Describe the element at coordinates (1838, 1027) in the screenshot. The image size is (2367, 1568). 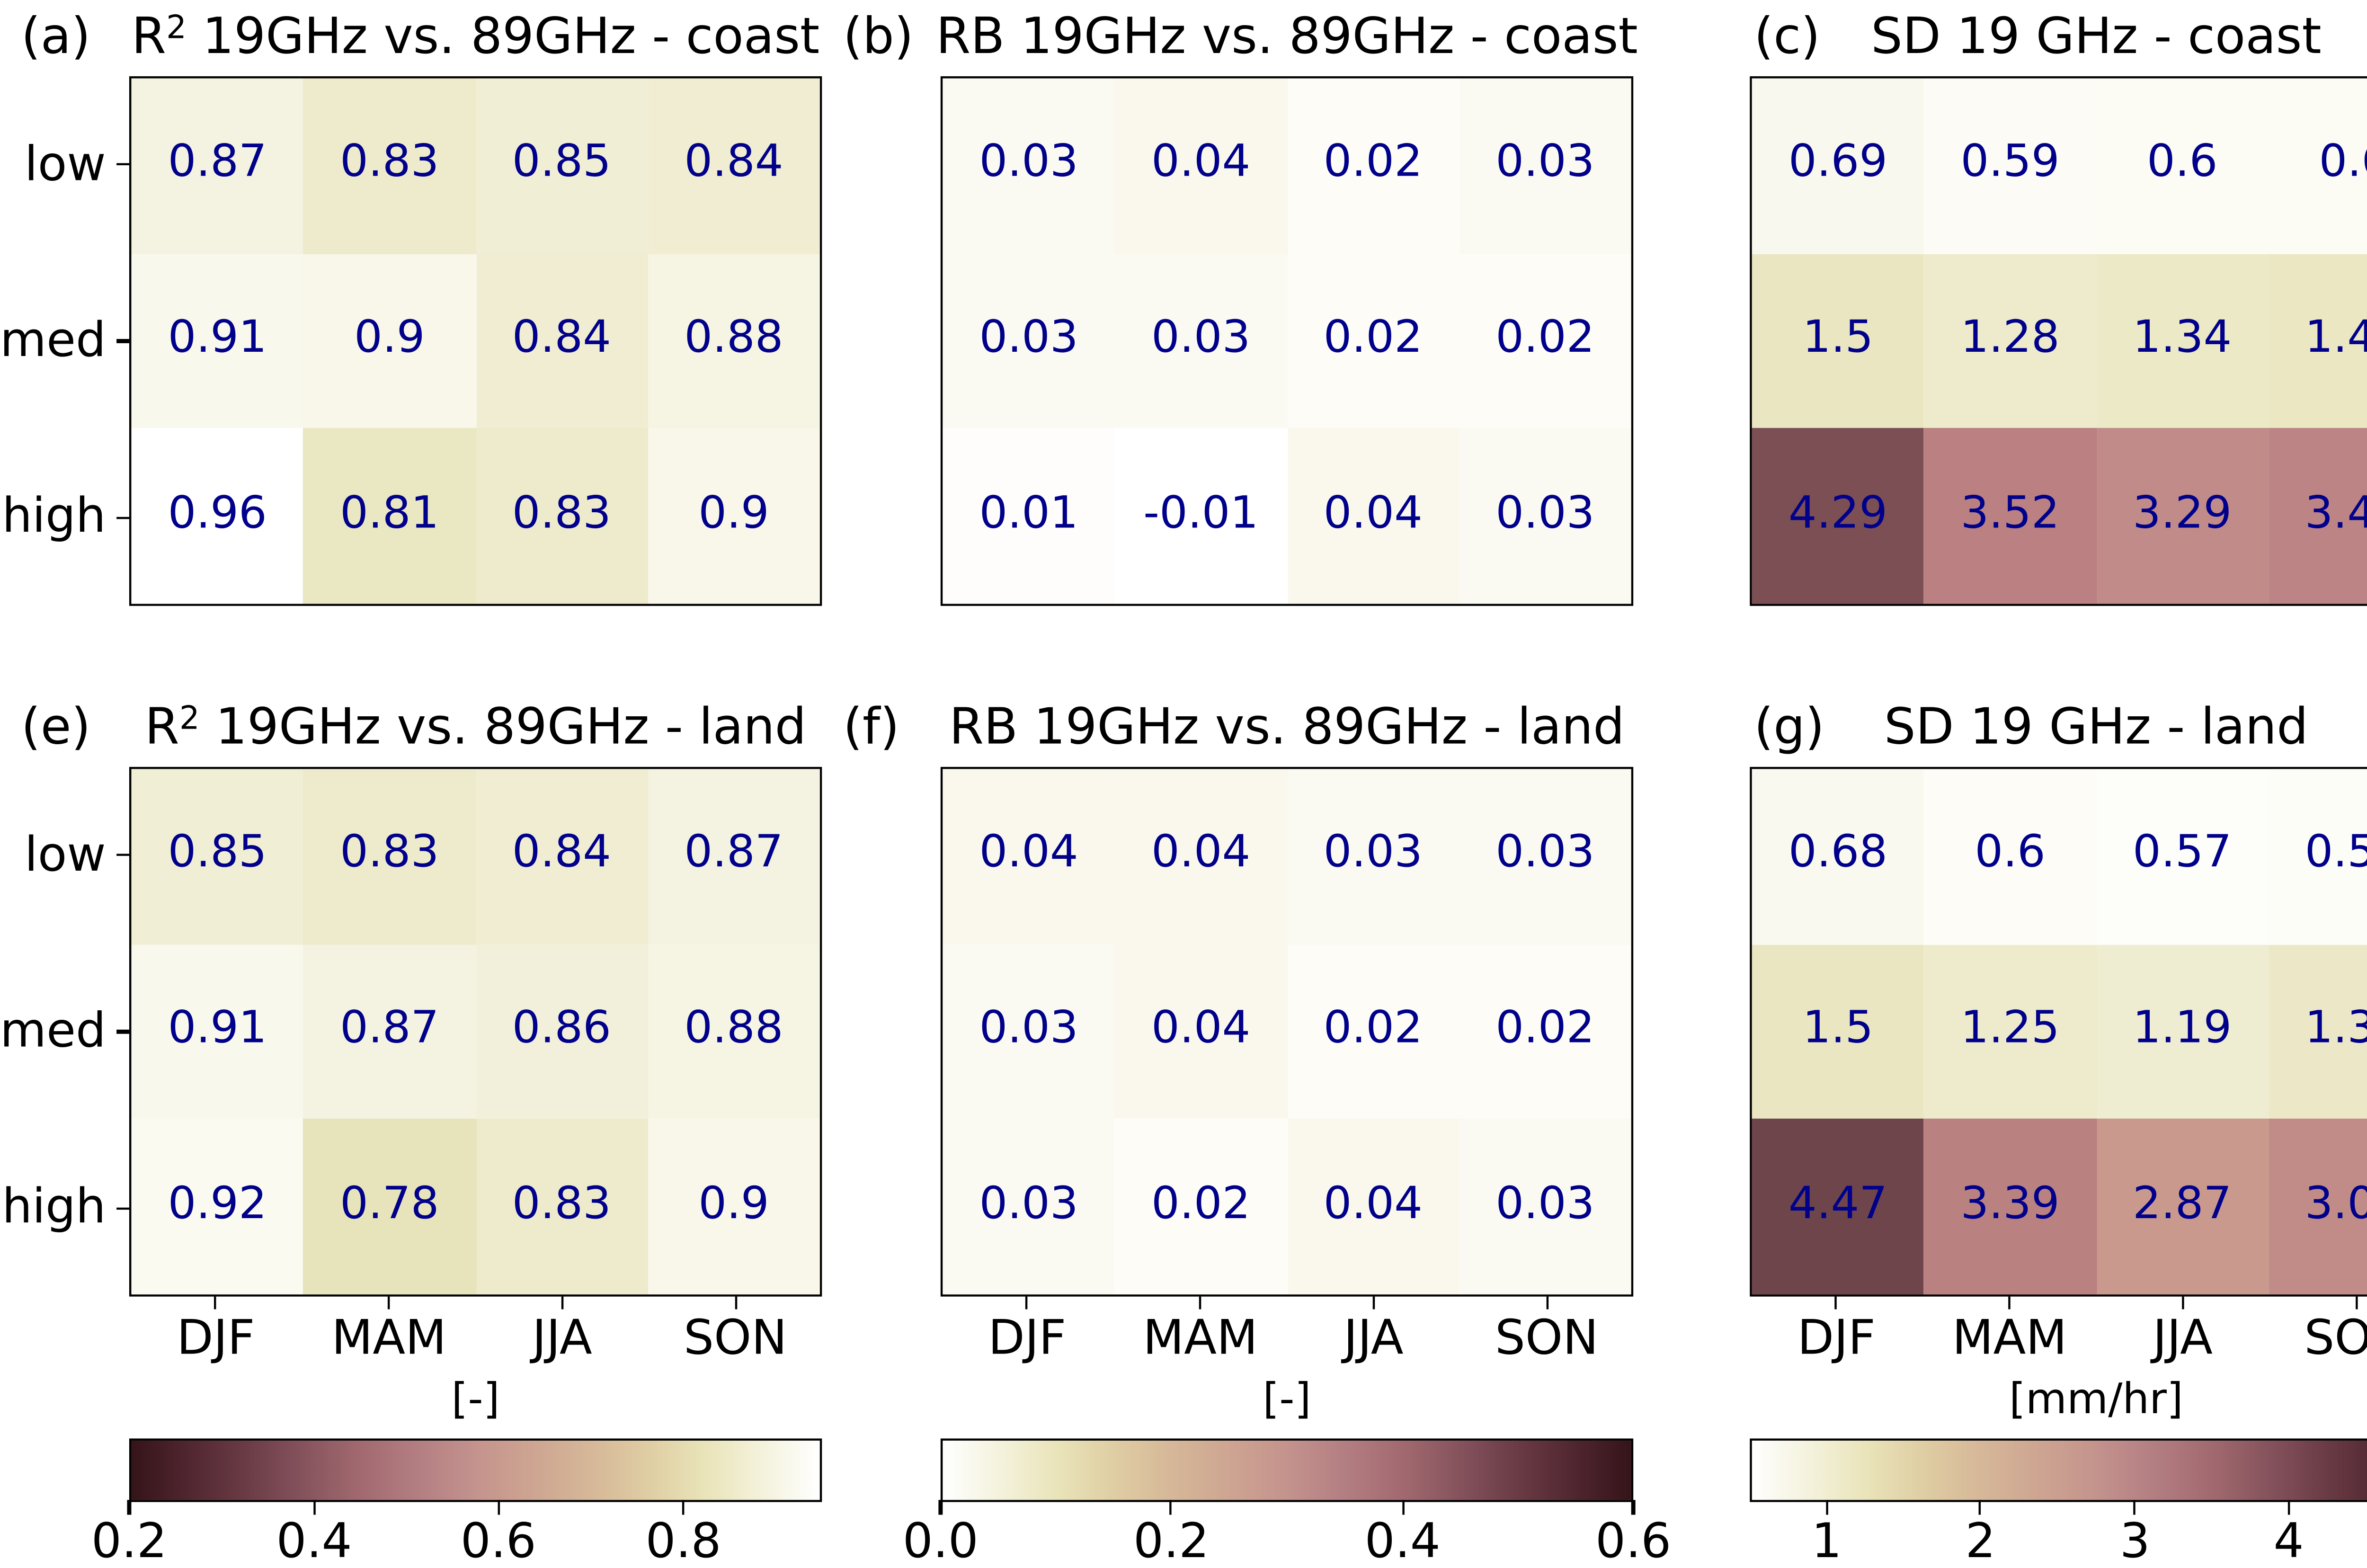
I see `cell-value: 1.5` at that location.